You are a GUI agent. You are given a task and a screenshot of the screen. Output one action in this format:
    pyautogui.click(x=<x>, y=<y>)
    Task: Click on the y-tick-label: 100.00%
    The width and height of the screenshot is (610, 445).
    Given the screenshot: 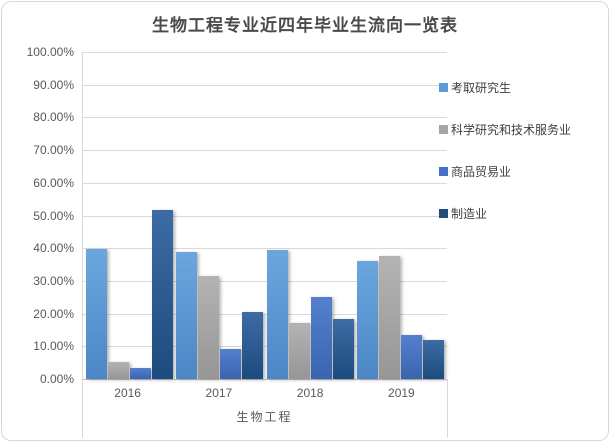 What is the action you would take?
    pyautogui.click(x=50, y=52)
    